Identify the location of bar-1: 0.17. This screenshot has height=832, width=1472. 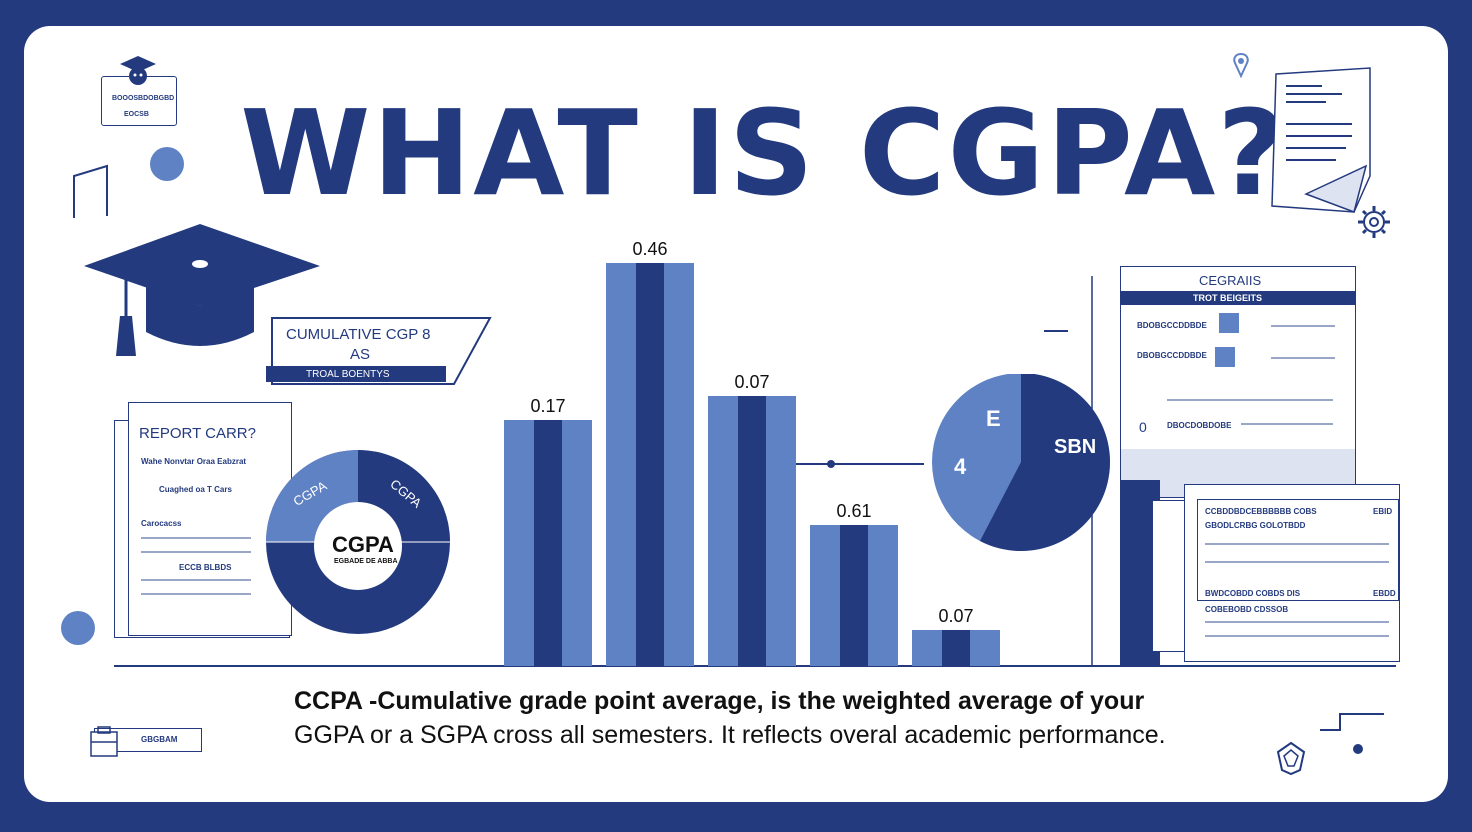
(548, 531).